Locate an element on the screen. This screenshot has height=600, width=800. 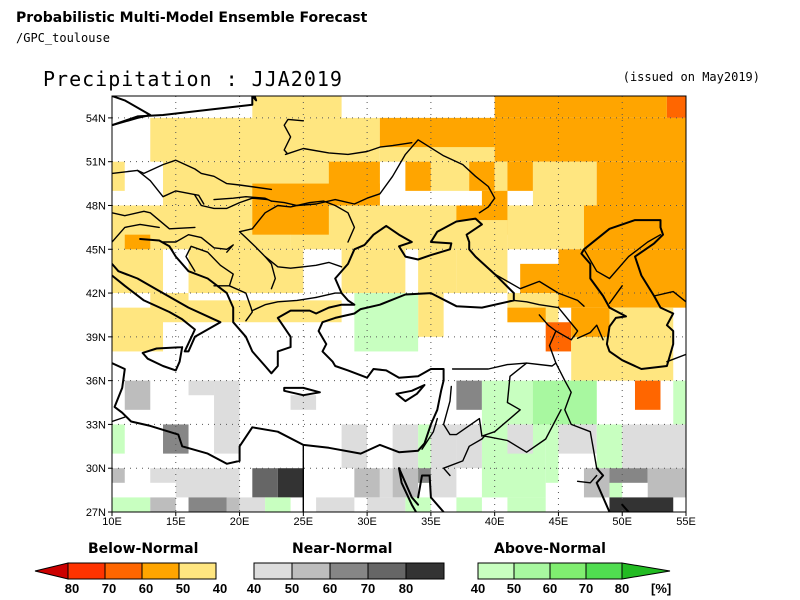
legend-above-tick: 50 is located at coordinates (514, 588).